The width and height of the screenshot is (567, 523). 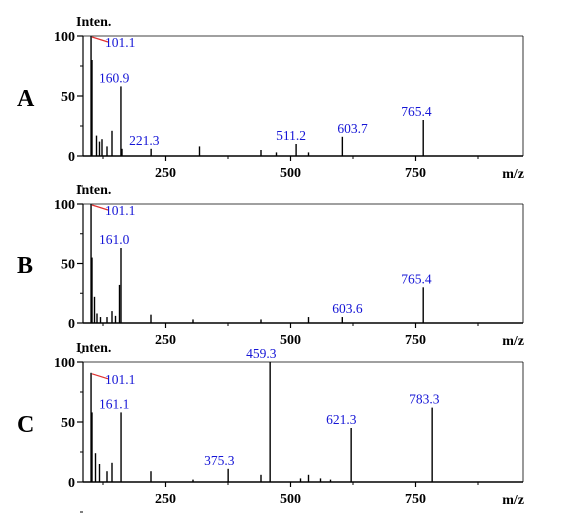 What do you see at coordinates (341, 419) in the screenshot?
I see `peak-label: 621.3` at bounding box center [341, 419].